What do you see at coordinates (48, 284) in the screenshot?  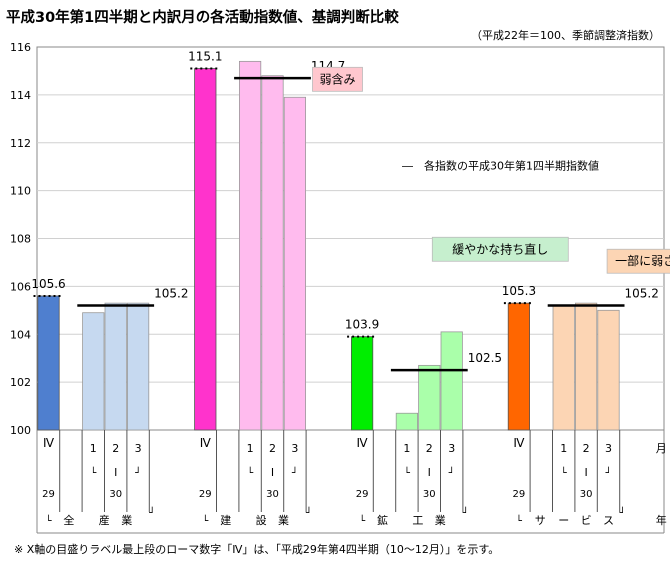 I see `data-label: 105.6` at bounding box center [48, 284].